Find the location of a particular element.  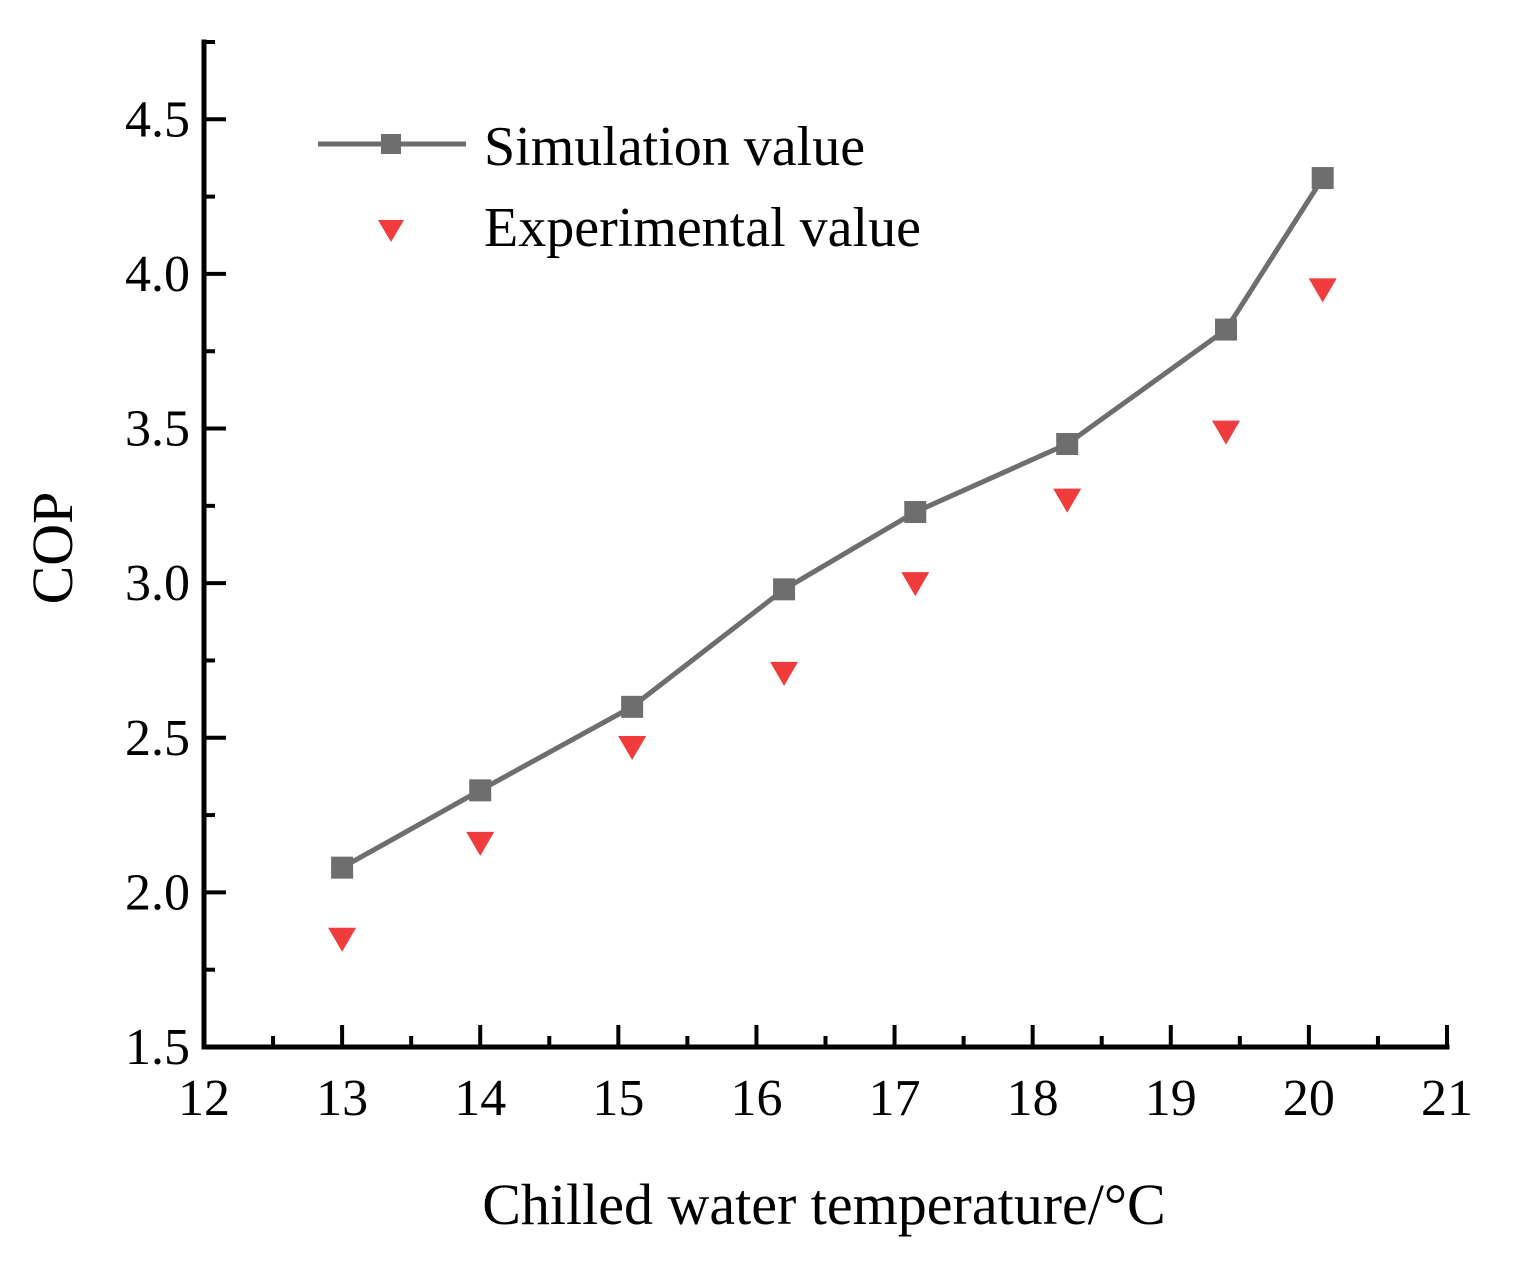

legend-experimental-marker is located at coordinates (391, 231).